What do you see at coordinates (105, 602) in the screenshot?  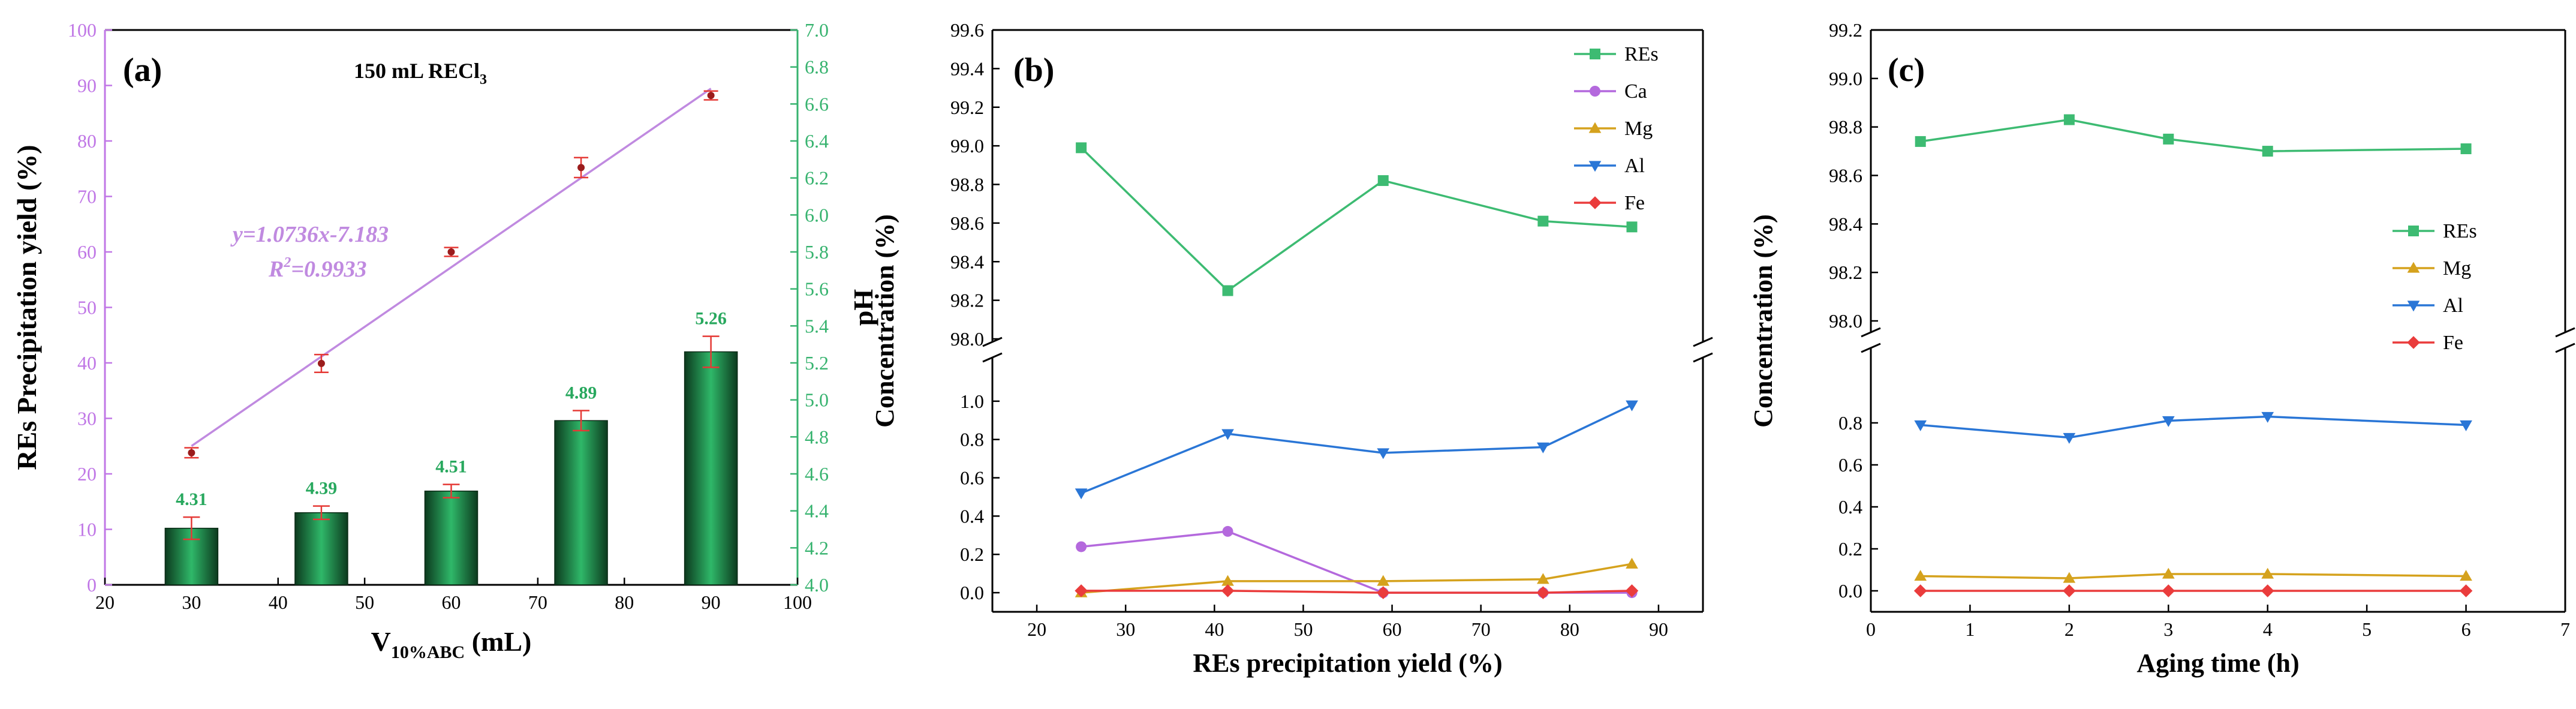 I see `x-tick-label: 20` at bounding box center [105, 602].